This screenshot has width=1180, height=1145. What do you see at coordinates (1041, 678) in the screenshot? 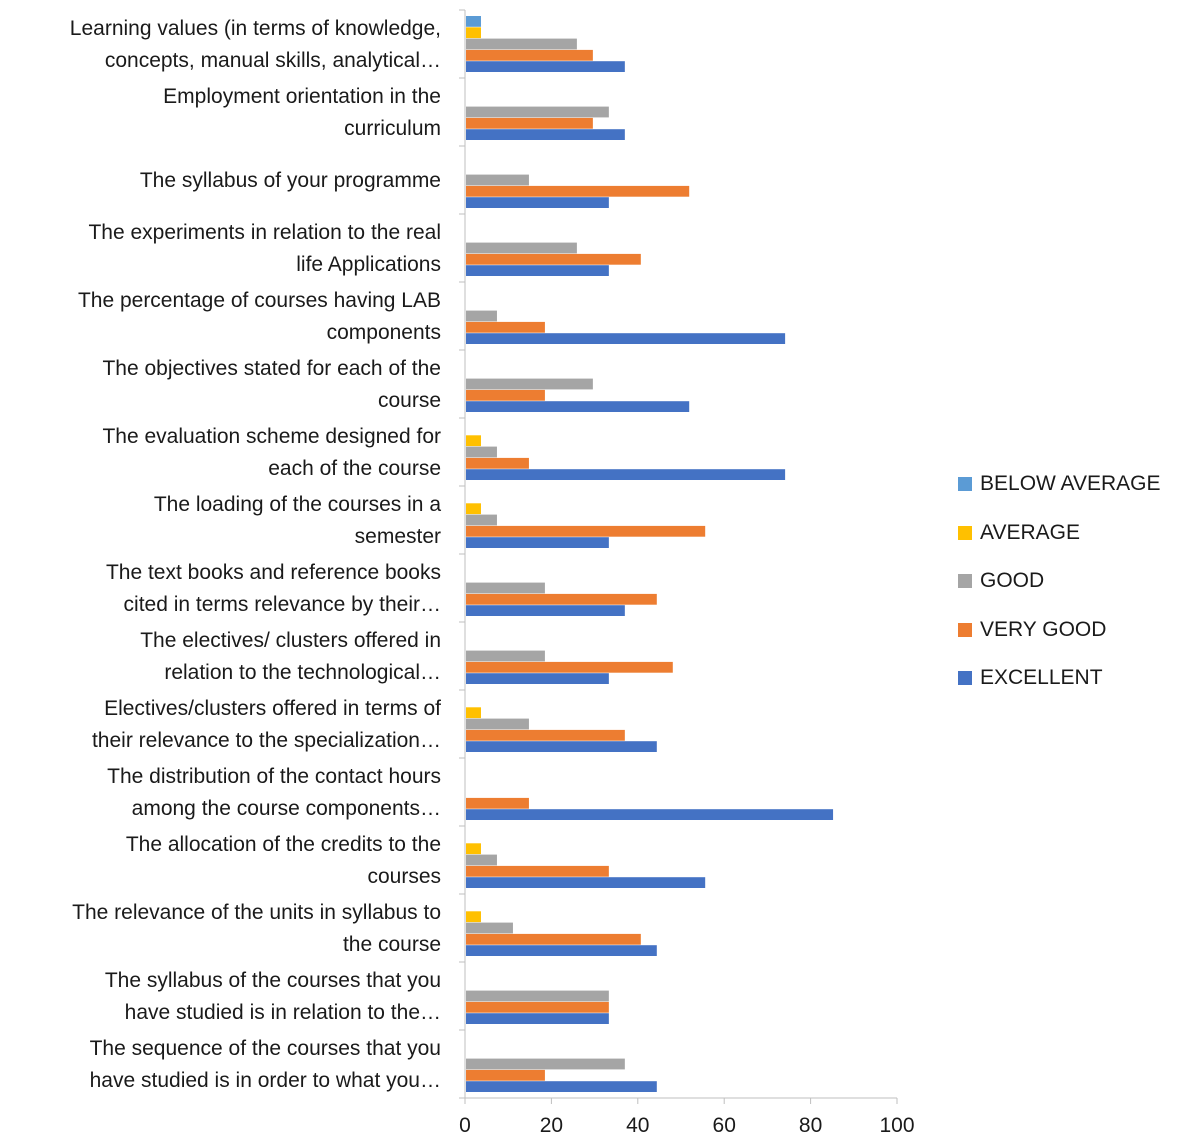
I see `legend-label: EXCELLENT` at bounding box center [1041, 678].